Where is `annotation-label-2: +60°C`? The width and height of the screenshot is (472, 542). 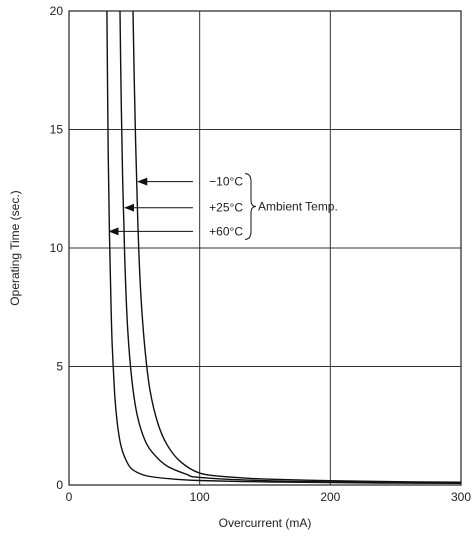 annotation-label-2: +60°C is located at coordinates (226, 231).